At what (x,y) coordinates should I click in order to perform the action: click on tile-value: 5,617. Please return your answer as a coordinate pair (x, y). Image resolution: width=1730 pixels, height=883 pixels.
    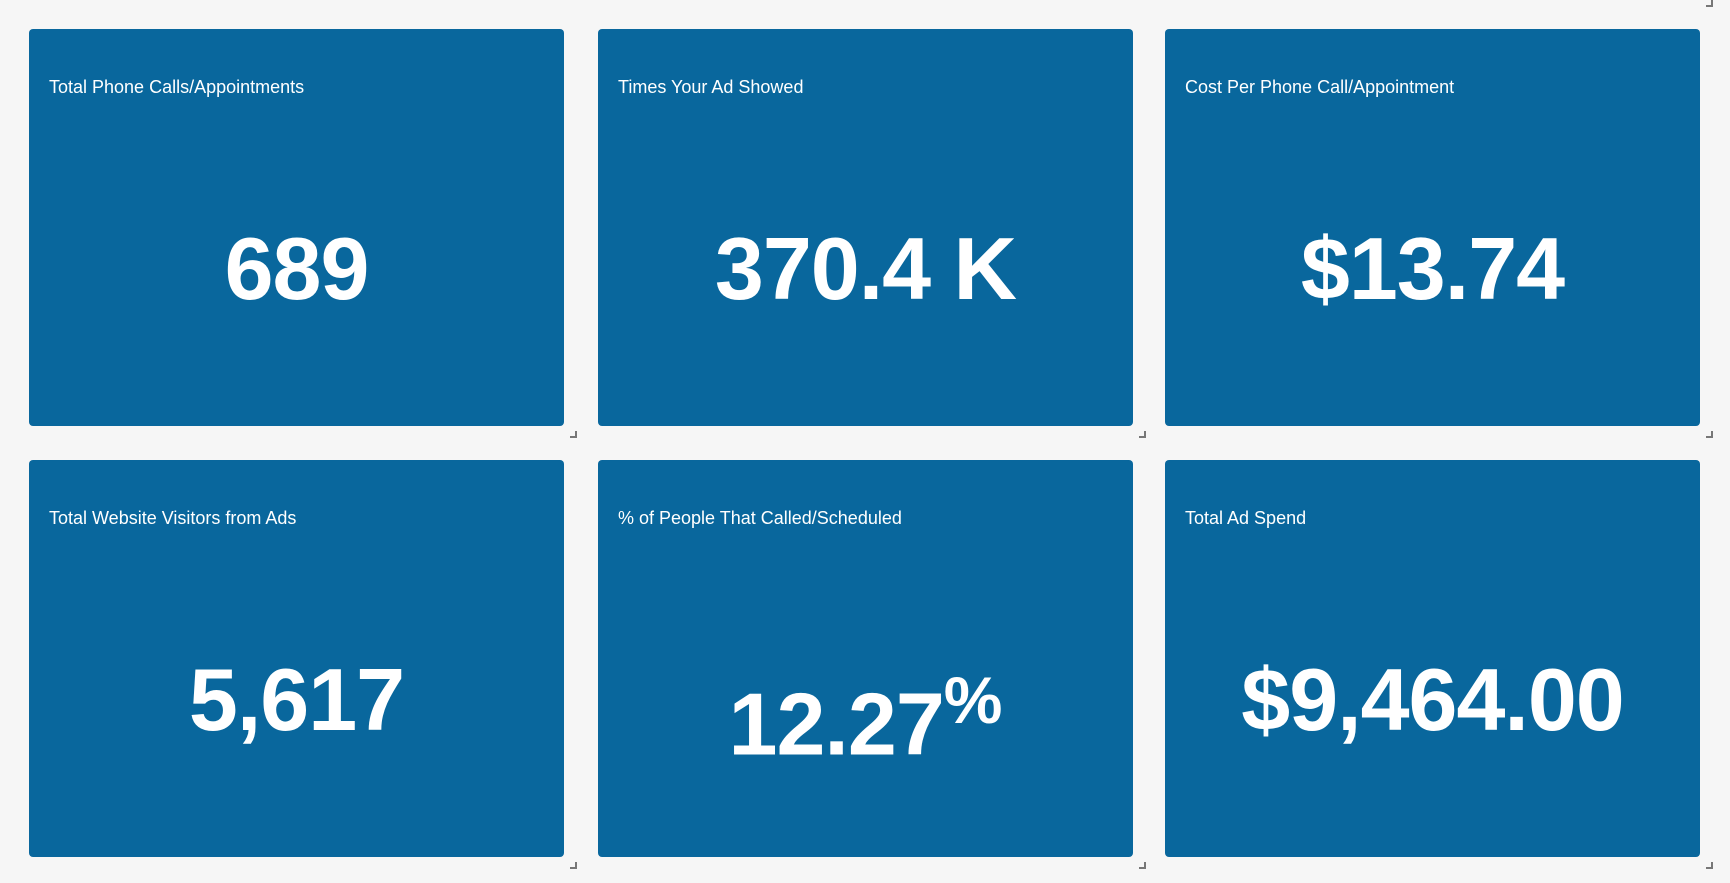
    Looking at the image, I should click on (296, 700).